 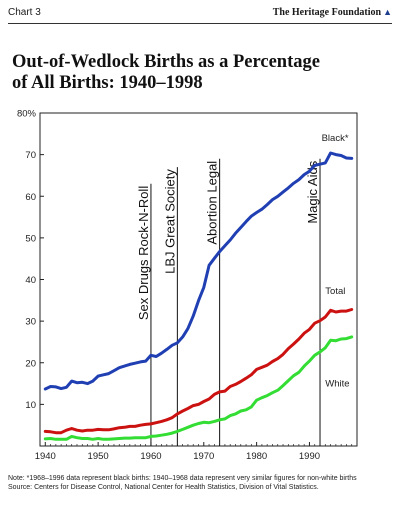 I want to click on annotation-label: LBJ Great Society, so click(x=169, y=221).